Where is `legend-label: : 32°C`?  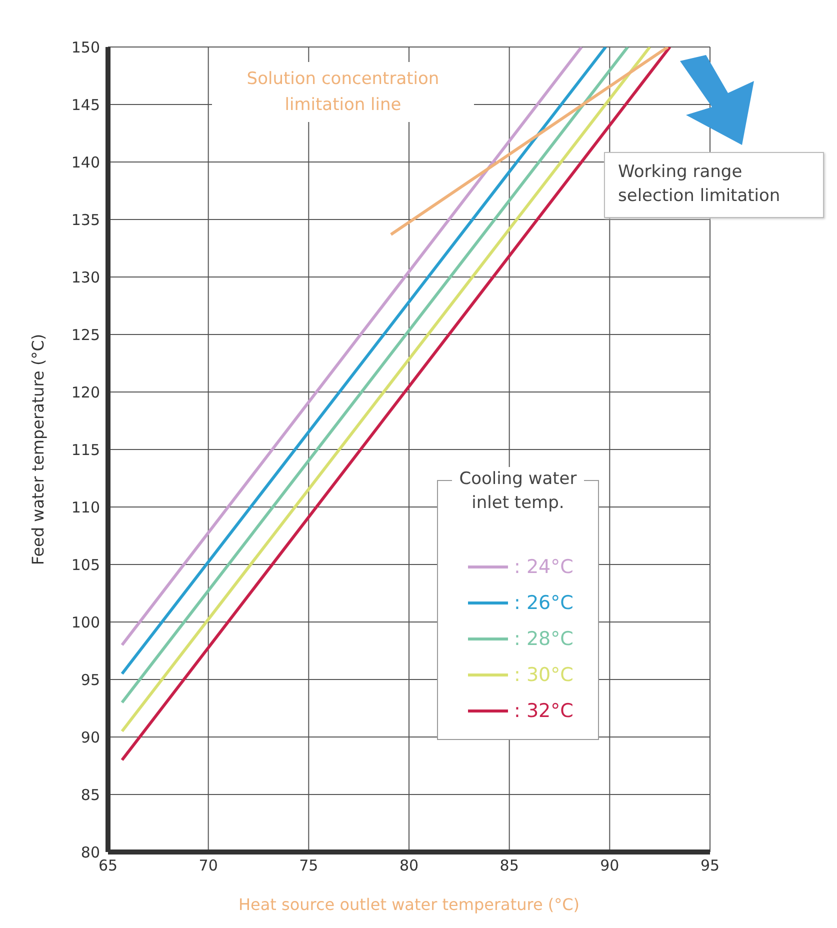 legend-label: : 32°C is located at coordinates (544, 711).